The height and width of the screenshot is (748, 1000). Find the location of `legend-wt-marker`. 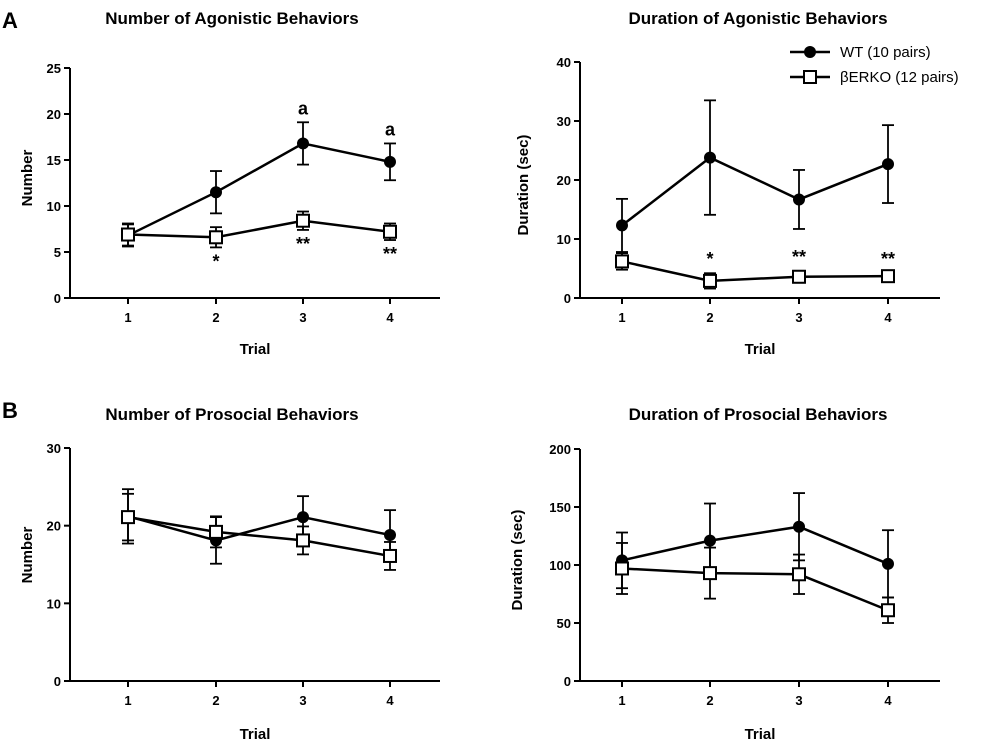

legend-wt-marker is located at coordinates (810, 52).